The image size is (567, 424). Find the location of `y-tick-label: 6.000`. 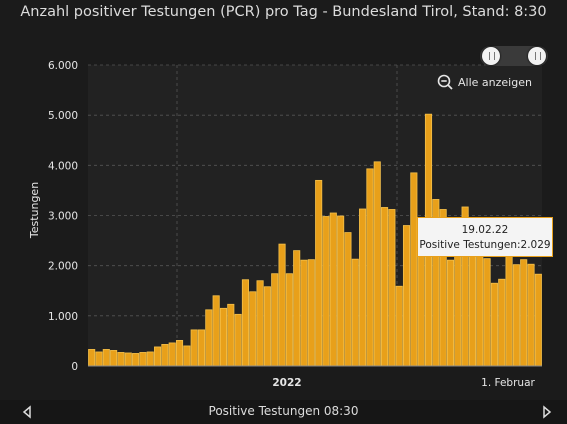

y-tick-label: 6.000 is located at coordinates (63, 66).